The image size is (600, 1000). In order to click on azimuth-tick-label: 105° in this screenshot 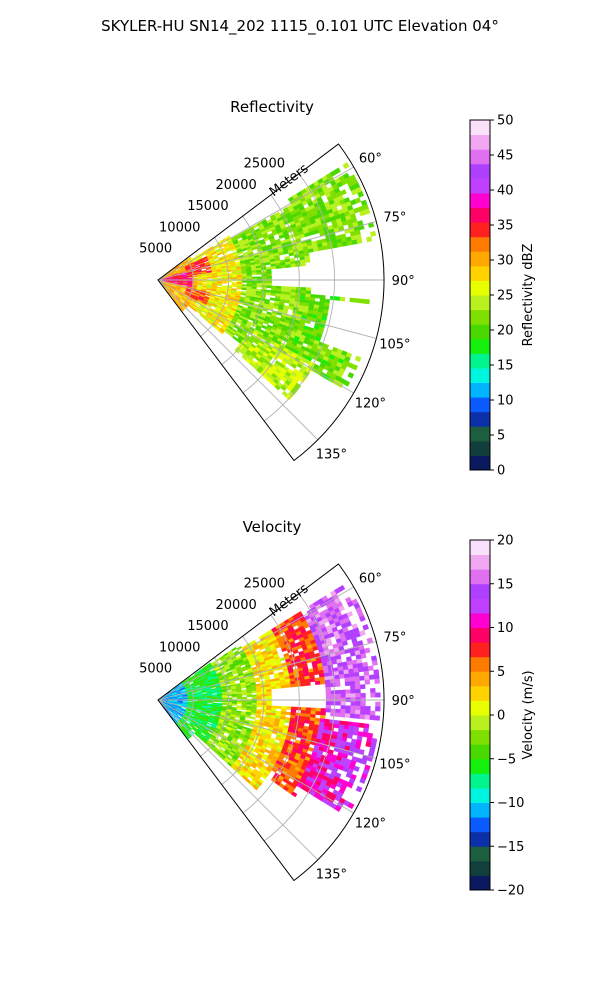, I will do `click(394, 344)`.